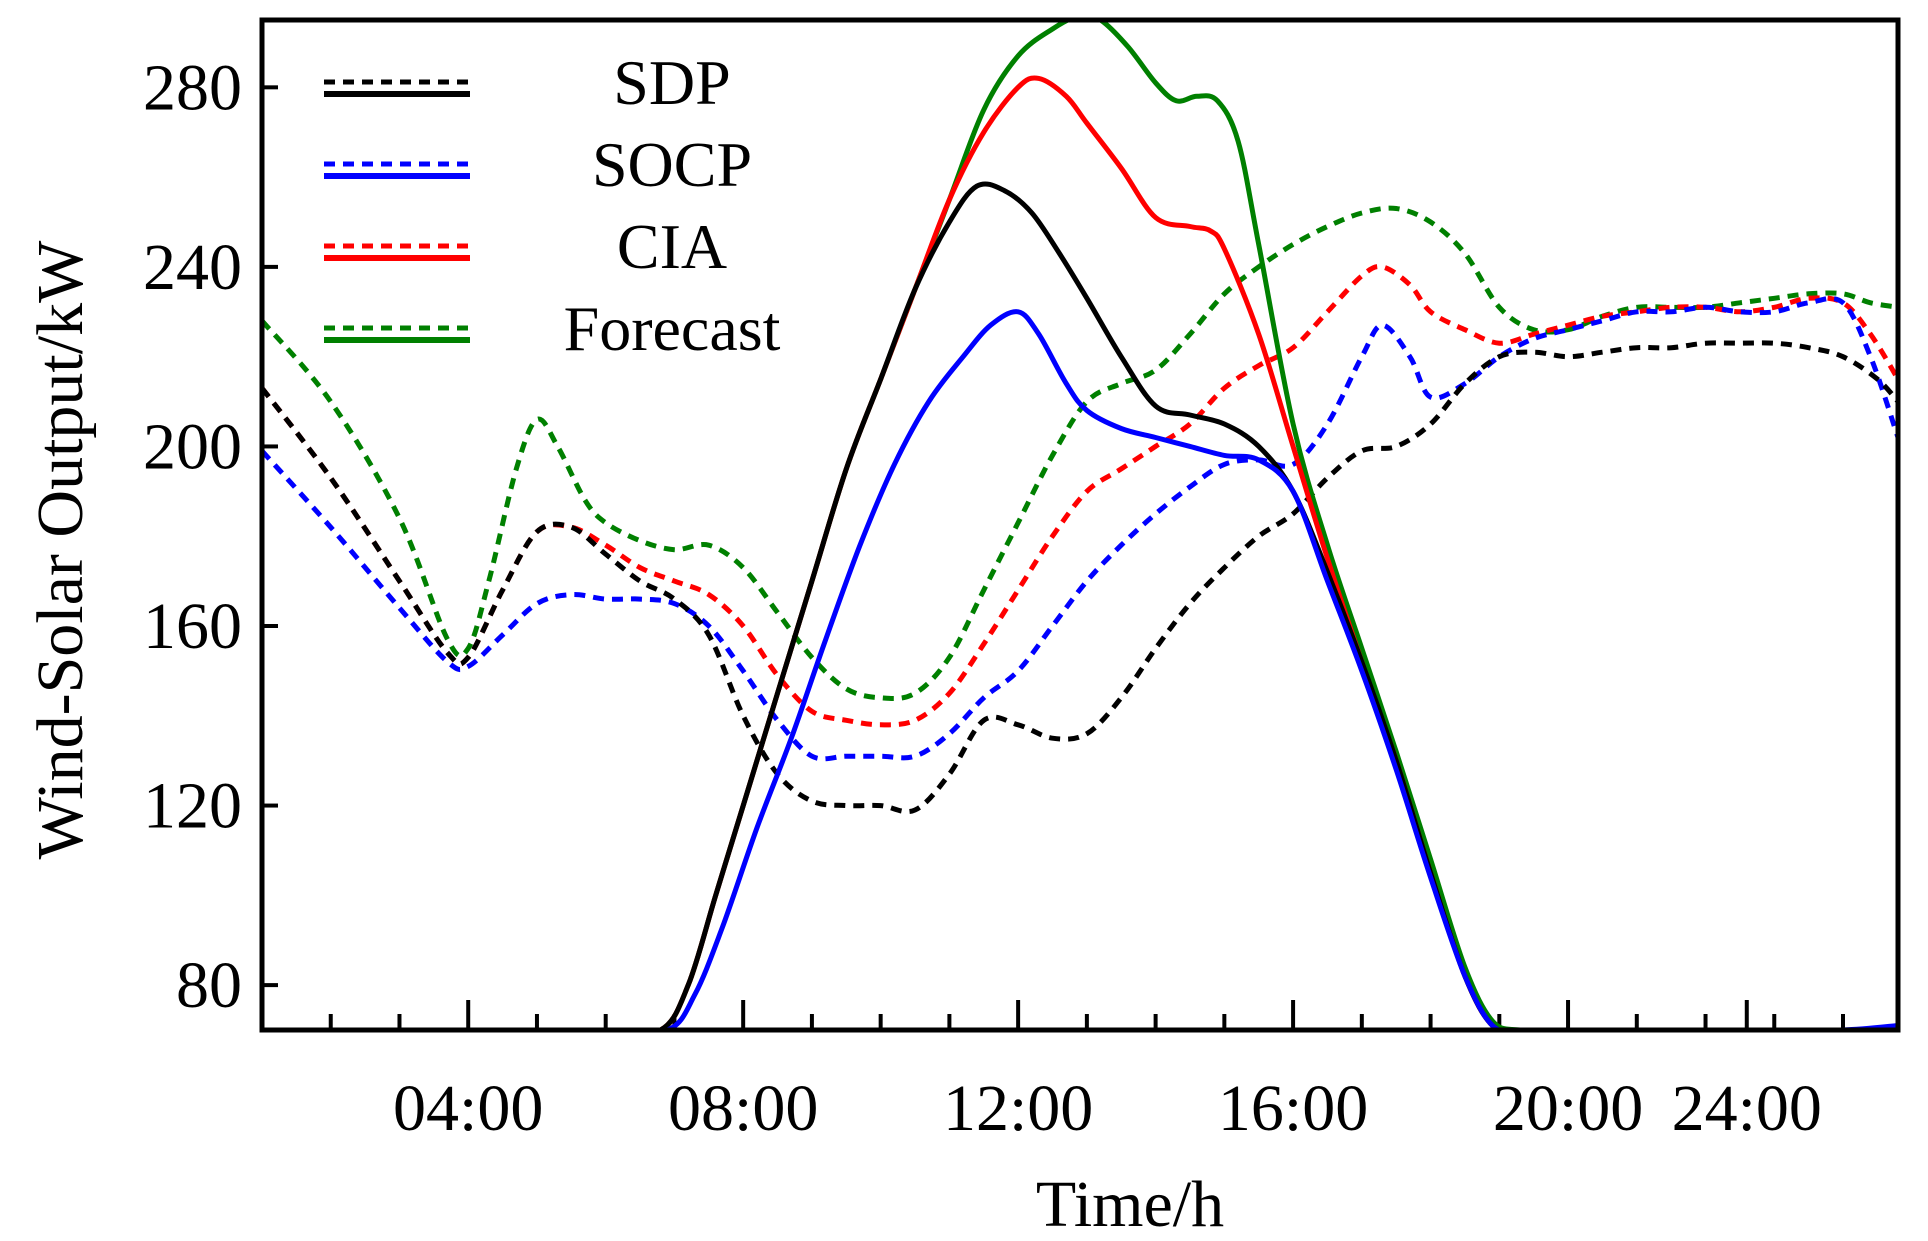 Image resolution: width=1928 pixels, height=1241 pixels. What do you see at coordinates (468, 1108) in the screenshot?
I see `x-tick-label: 04:00` at bounding box center [468, 1108].